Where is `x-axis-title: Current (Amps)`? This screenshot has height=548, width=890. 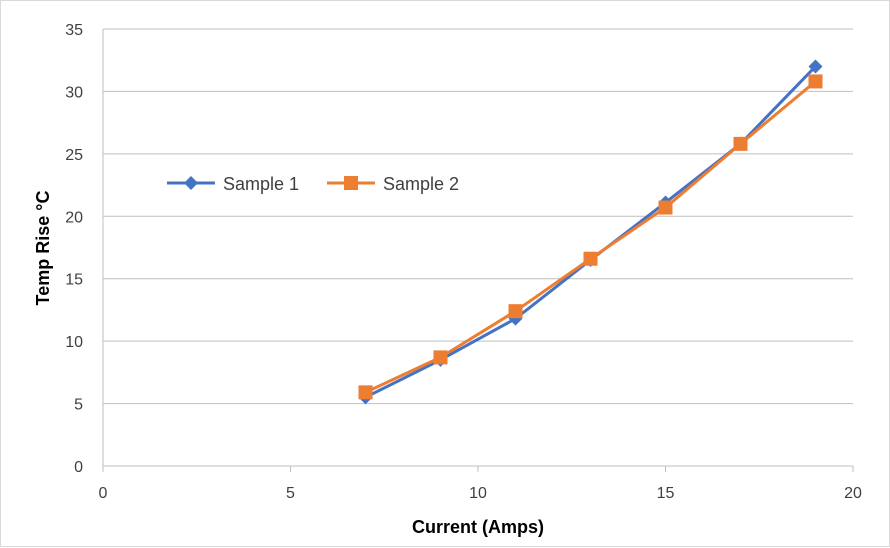
x-axis-title: Current (Amps) is located at coordinates (478, 527).